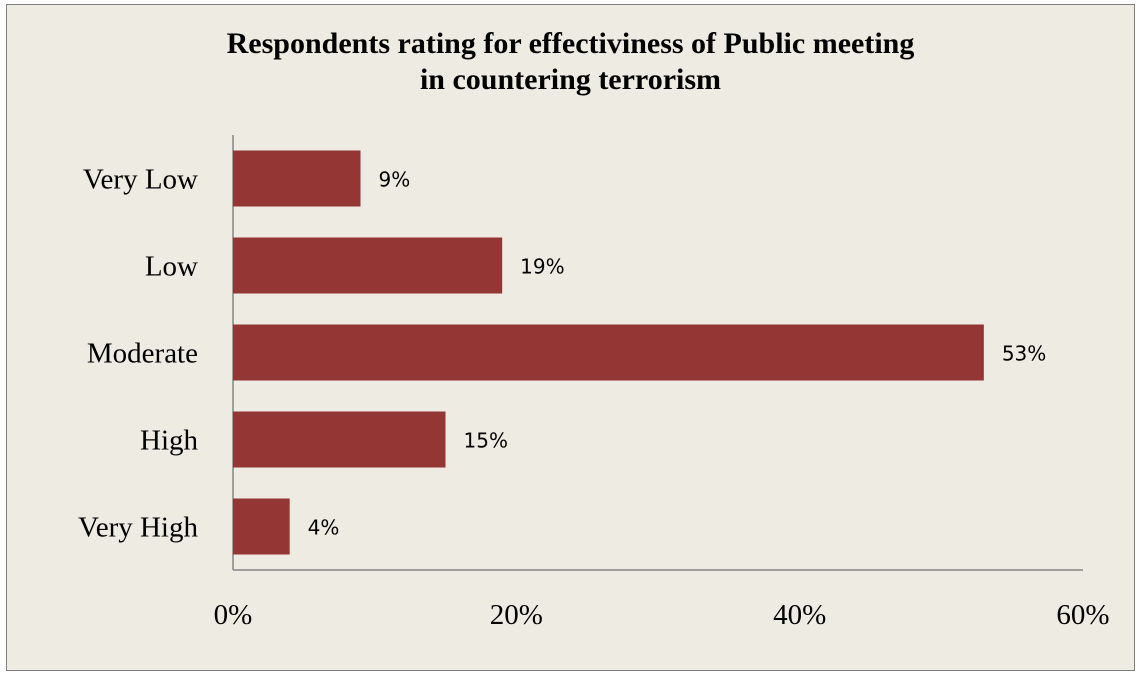  Describe the element at coordinates (261, 526) in the screenshot. I see `bar-very-high` at that location.